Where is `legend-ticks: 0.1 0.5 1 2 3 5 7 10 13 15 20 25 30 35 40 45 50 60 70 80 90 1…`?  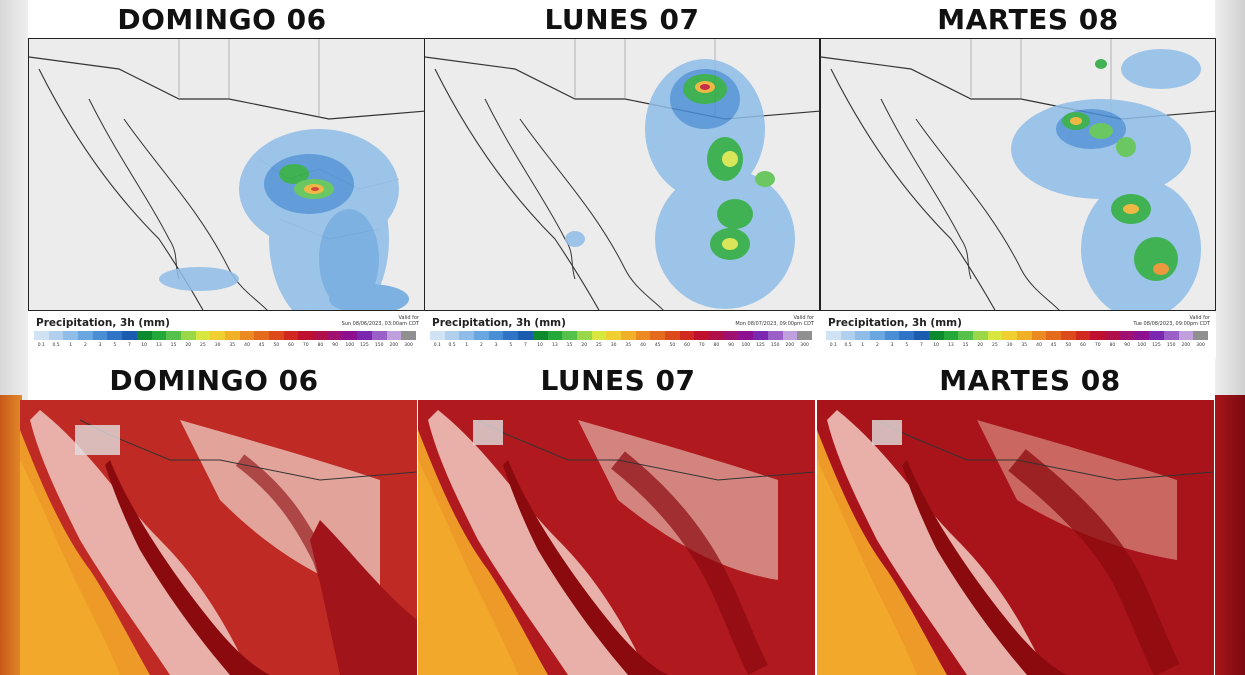
legend-ticks: 0.1 0.5 1 2 3 5 7 10 13 15 20 25 30 35 40 45 50 60 70 80 90 1… is located at coordinates (1017, 345).